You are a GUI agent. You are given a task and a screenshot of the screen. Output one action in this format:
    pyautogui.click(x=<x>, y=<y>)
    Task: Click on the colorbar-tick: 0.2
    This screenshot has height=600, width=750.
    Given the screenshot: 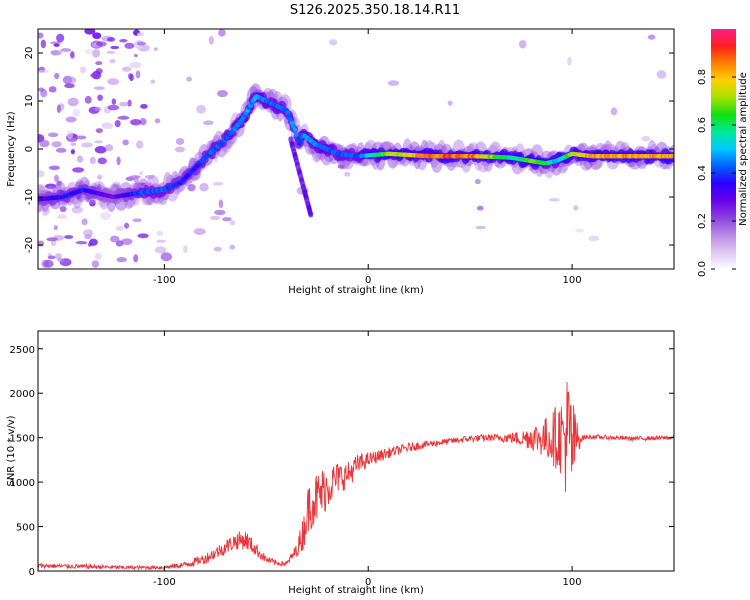 What is the action you would take?
    pyautogui.click(x=716, y=221)
    